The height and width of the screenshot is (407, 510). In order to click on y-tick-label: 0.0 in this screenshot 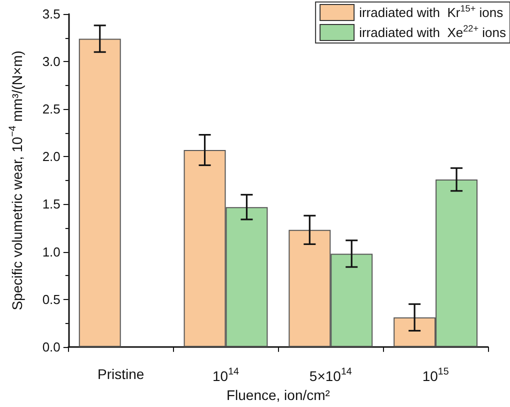, I will do `click(51, 346)`.